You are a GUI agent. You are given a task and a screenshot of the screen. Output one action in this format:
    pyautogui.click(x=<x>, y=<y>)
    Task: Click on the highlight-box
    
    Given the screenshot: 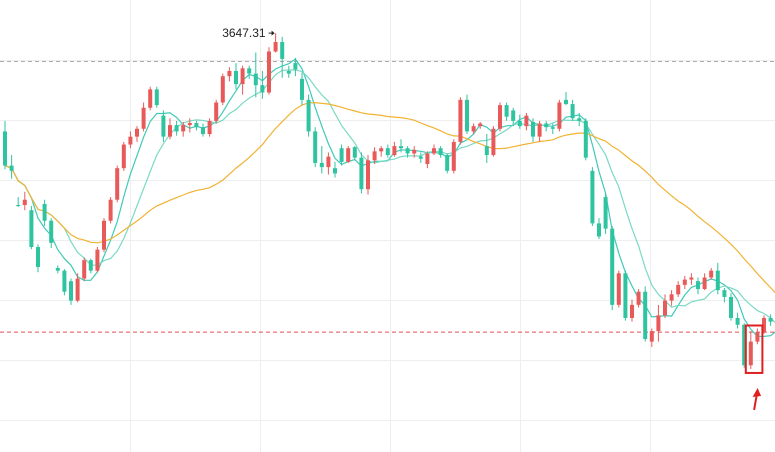 What is the action you would take?
    pyautogui.click(x=754, y=349)
    